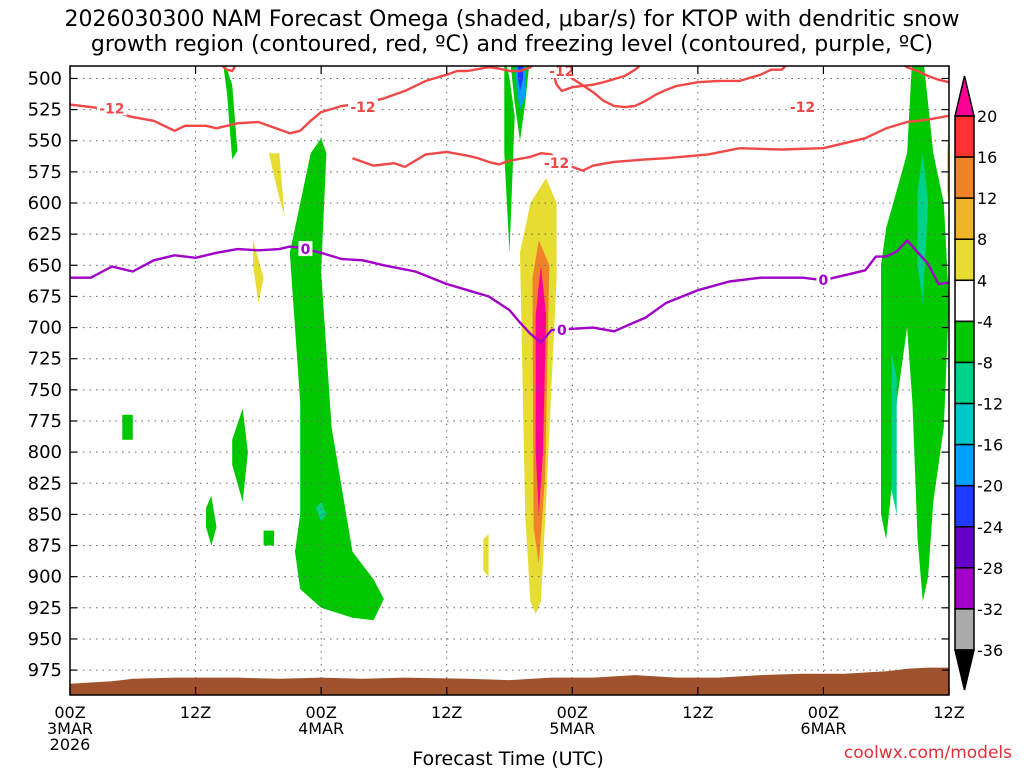 The width and height of the screenshot is (1024, 768). I want to click on x-axis-label: Forecast Time (UTC), so click(507, 758).